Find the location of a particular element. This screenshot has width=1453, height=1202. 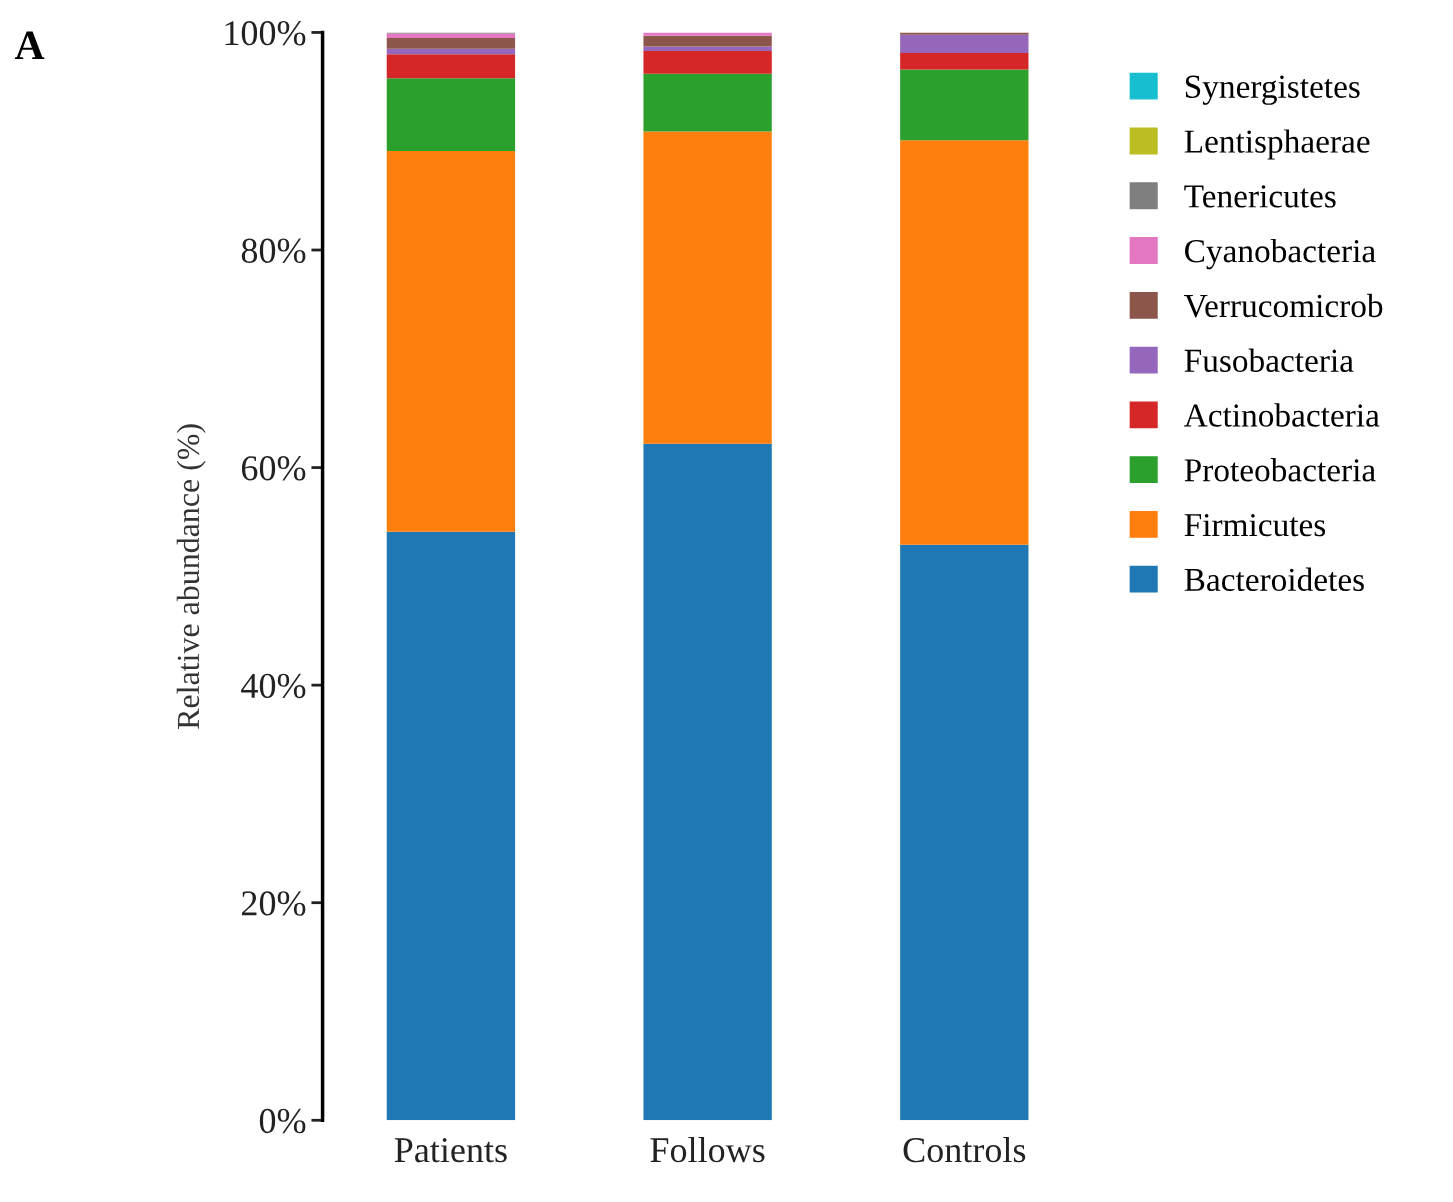

x-tick-label: Controls is located at coordinates (964, 1149).